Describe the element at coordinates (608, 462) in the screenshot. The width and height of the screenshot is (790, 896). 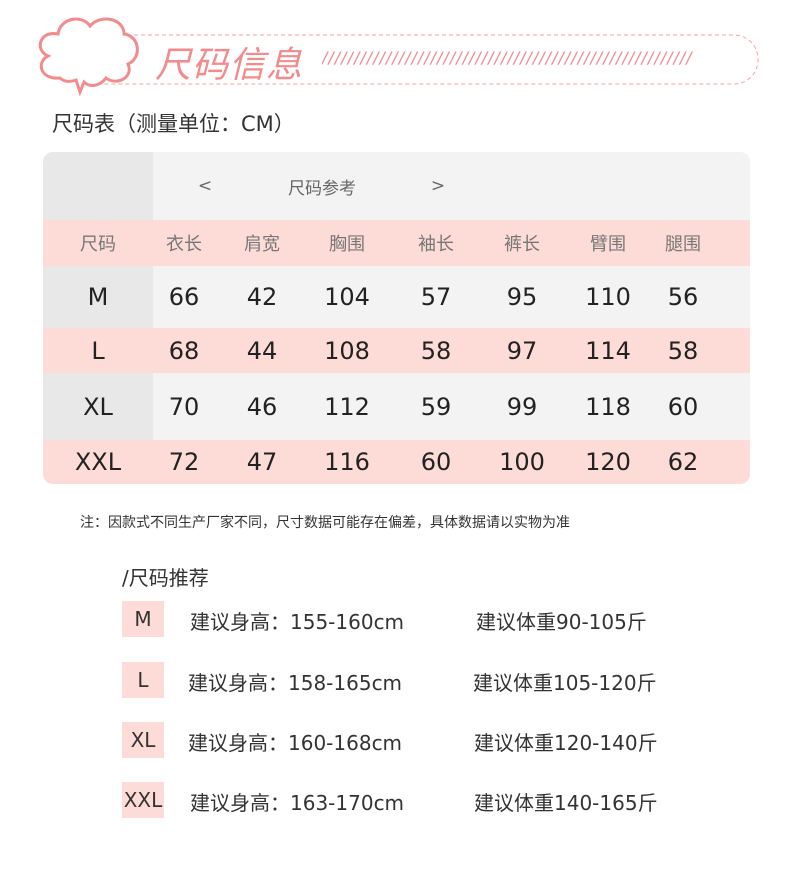
I see `value-cell: 120` at that location.